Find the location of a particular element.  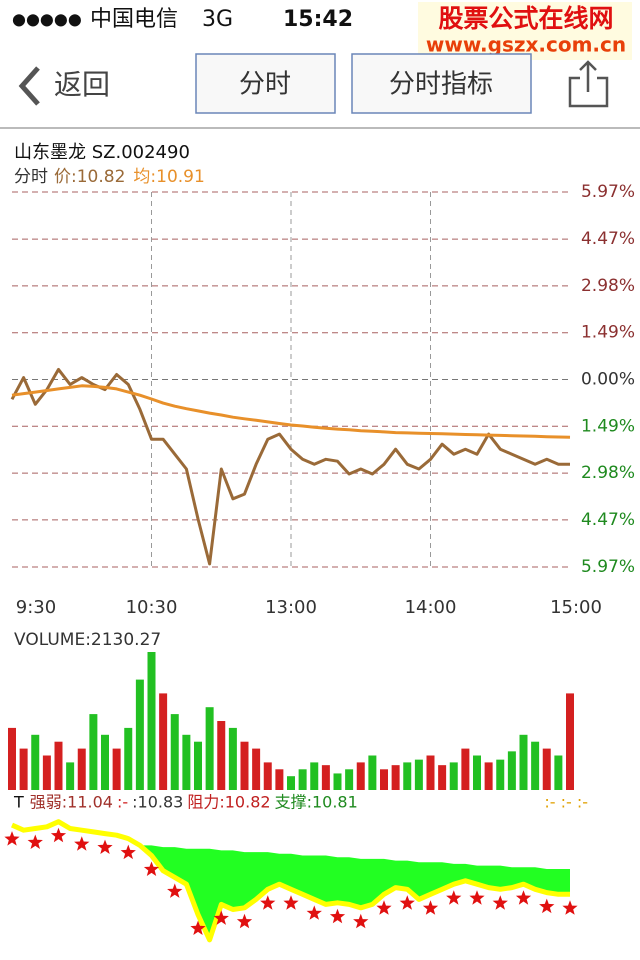

indicator-label: :- is located at coordinates (122, 802).